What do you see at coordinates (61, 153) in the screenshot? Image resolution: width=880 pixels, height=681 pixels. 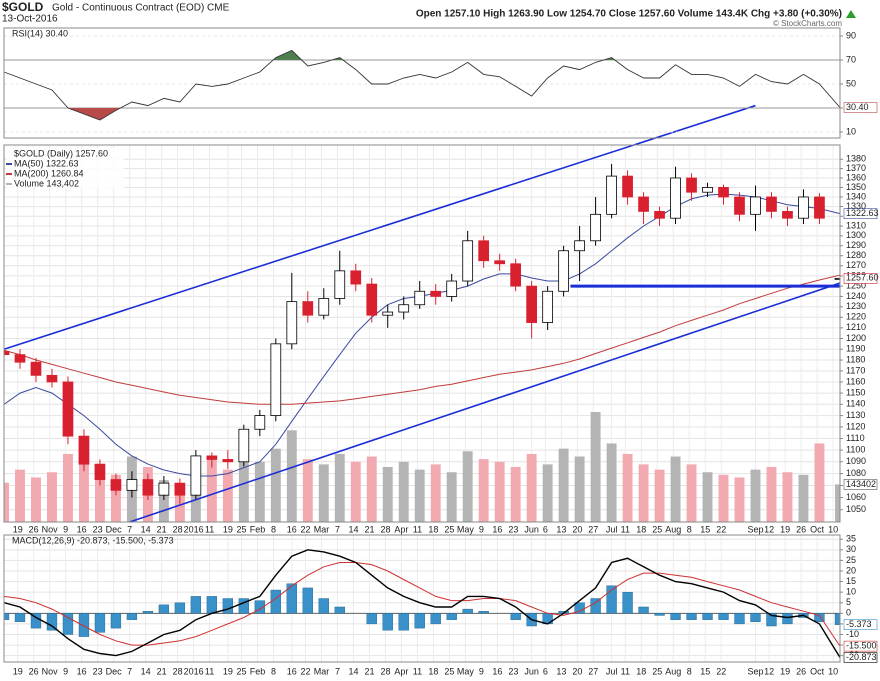 I see `legend-entry: $GOLD (Daily) 1257.60` at bounding box center [61, 153].